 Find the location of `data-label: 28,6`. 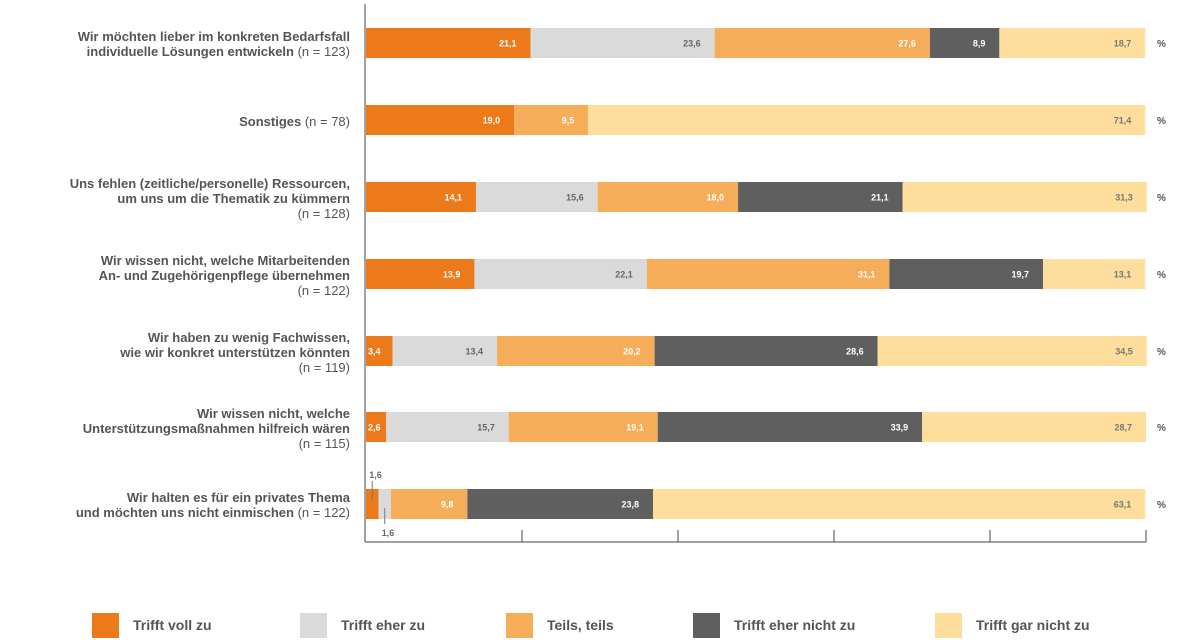

data-label: 28,6 is located at coordinates (855, 352).